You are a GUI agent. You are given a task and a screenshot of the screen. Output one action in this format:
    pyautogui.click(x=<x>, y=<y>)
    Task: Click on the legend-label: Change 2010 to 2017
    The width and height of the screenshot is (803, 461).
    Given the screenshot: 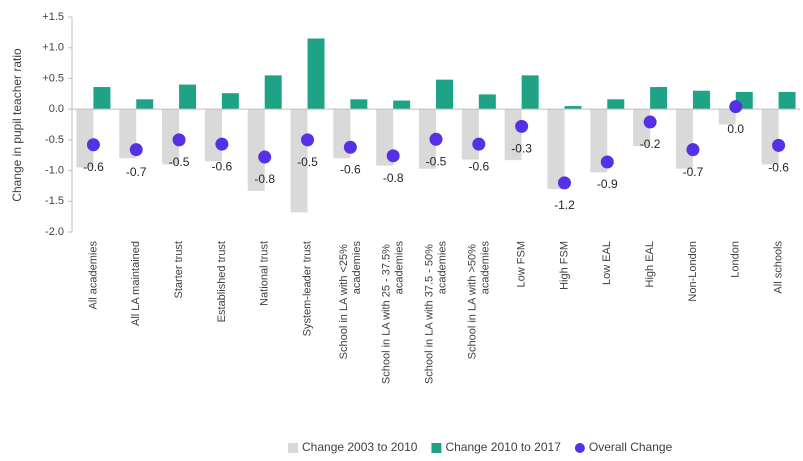 What is the action you would take?
    pyautogui.click(x=503, y=447)
    